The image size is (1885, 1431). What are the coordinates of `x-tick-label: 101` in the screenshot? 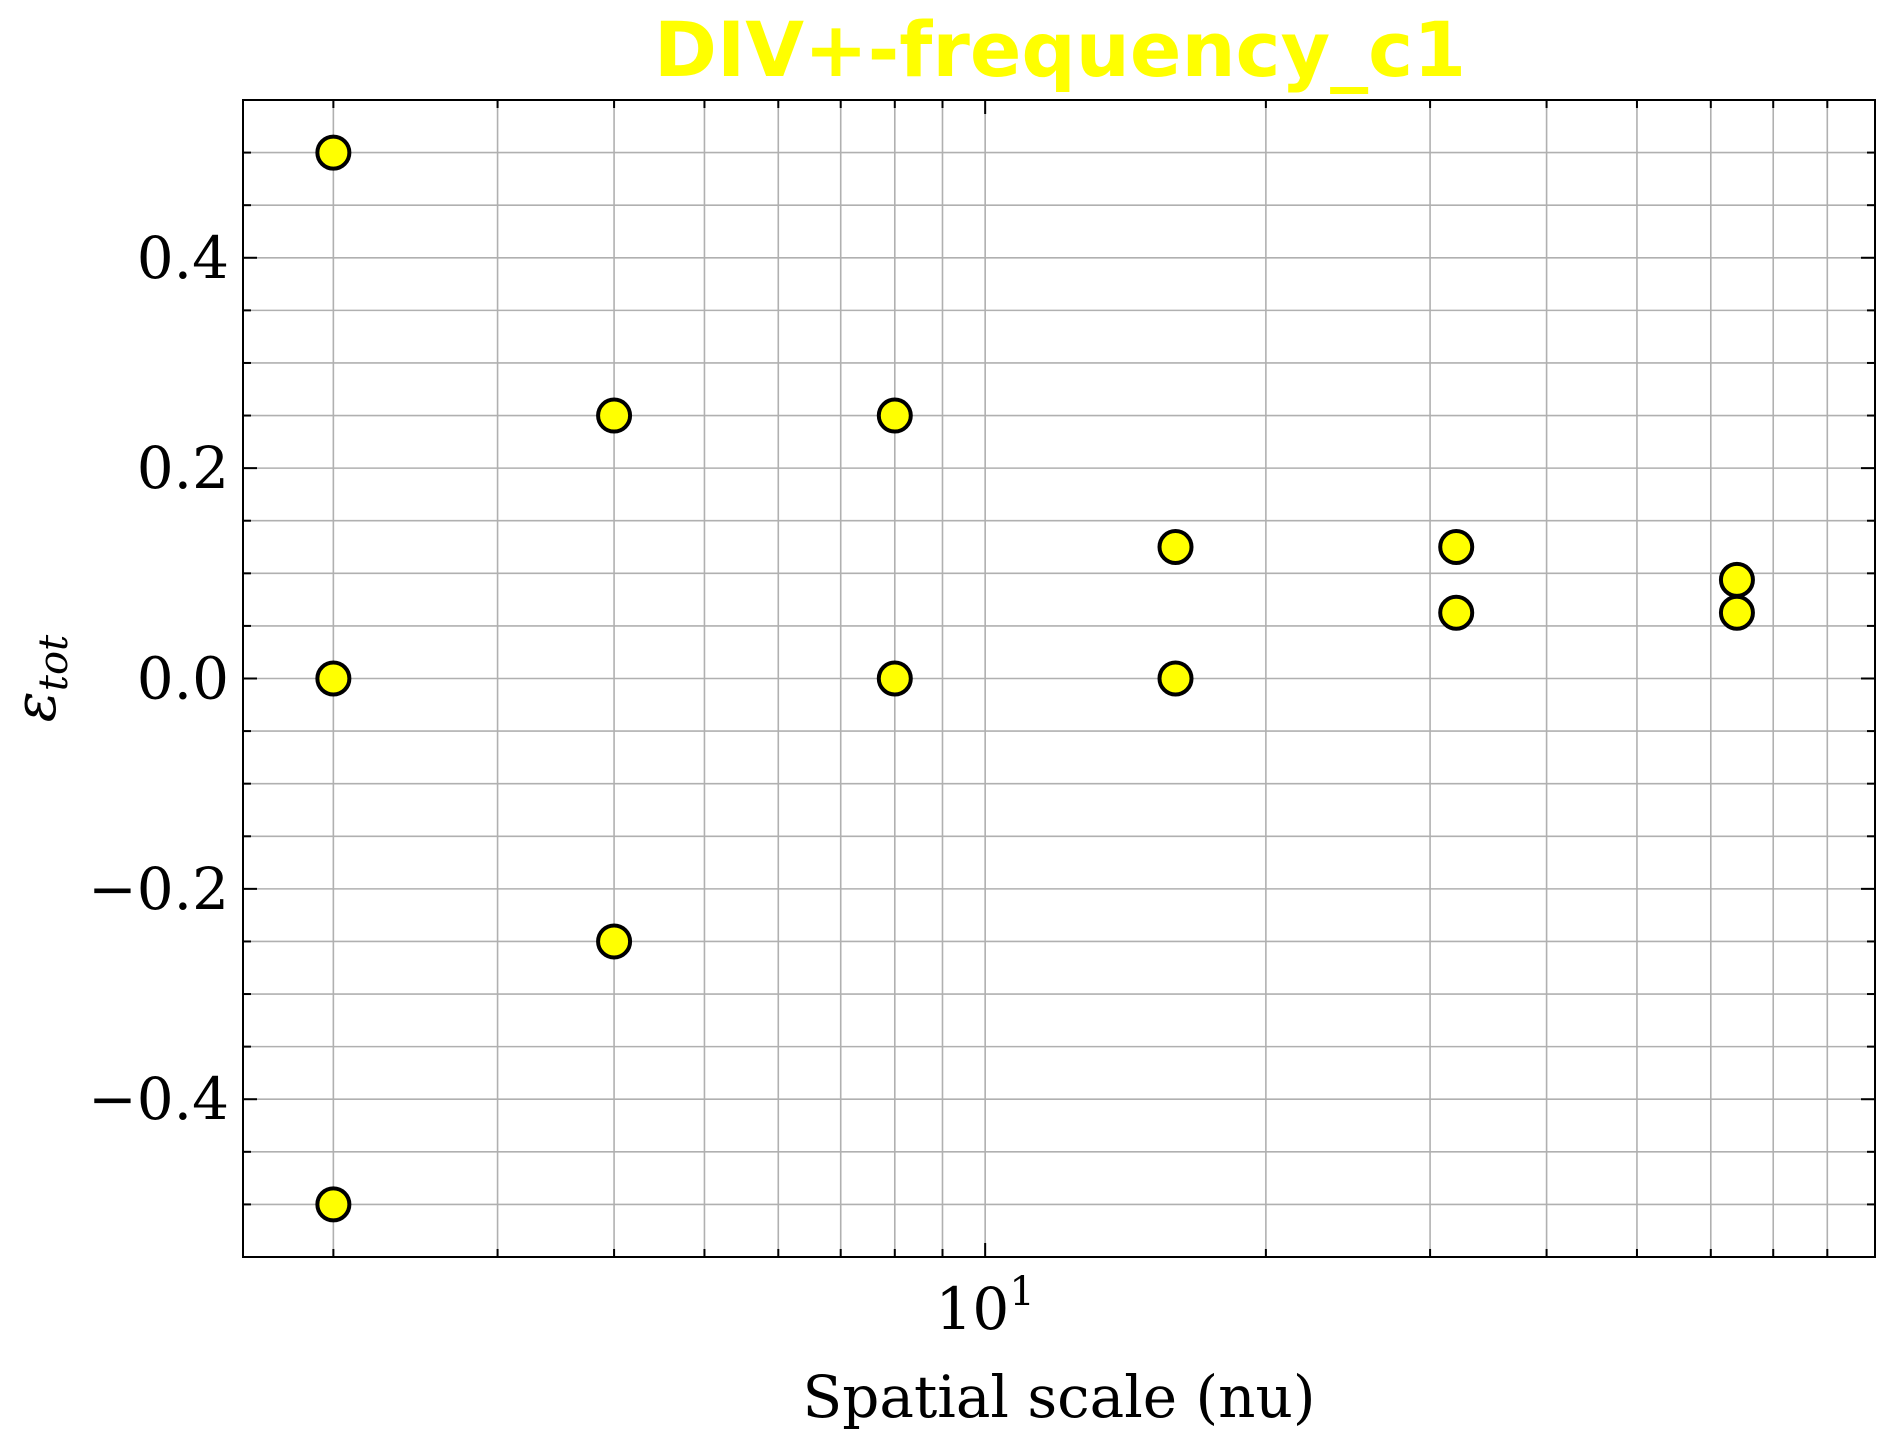 It's located at (985, 1306).